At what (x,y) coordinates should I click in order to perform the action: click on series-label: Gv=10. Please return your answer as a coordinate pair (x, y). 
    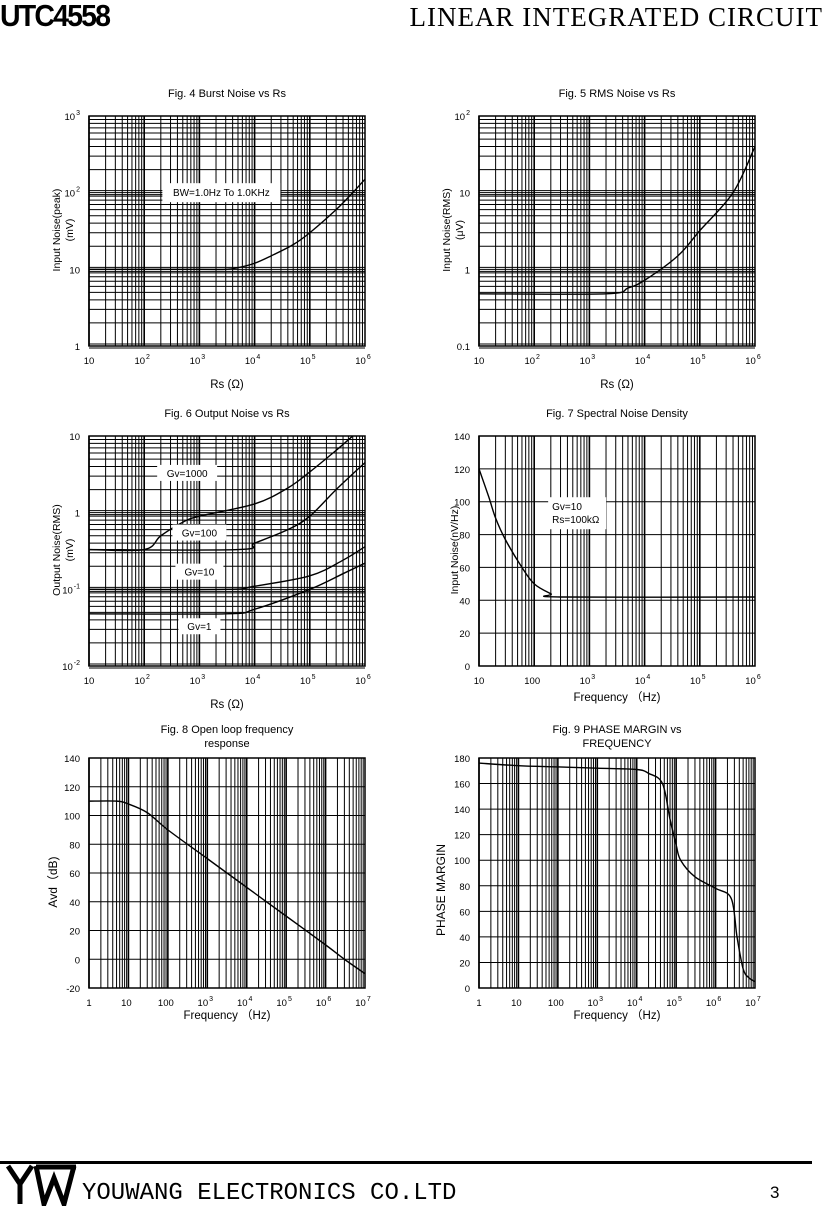
    Looking at the image, I should click on (200, 573).